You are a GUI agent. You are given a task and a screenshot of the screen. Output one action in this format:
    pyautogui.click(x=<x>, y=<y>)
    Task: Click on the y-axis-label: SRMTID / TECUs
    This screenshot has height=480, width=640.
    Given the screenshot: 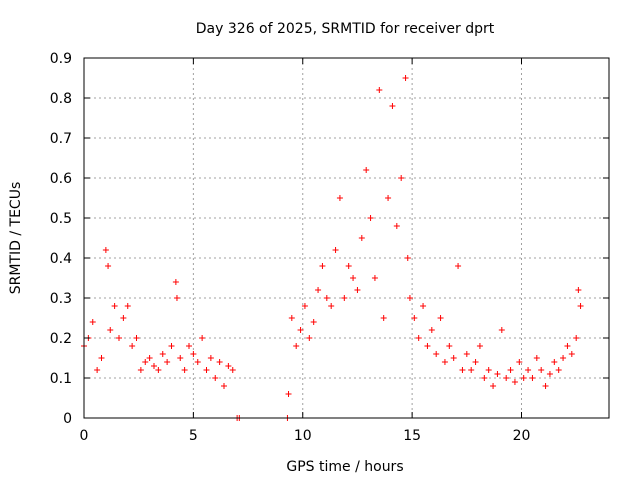 What is the action you would take?
    pyautogui.click(x=16, y=238)
    